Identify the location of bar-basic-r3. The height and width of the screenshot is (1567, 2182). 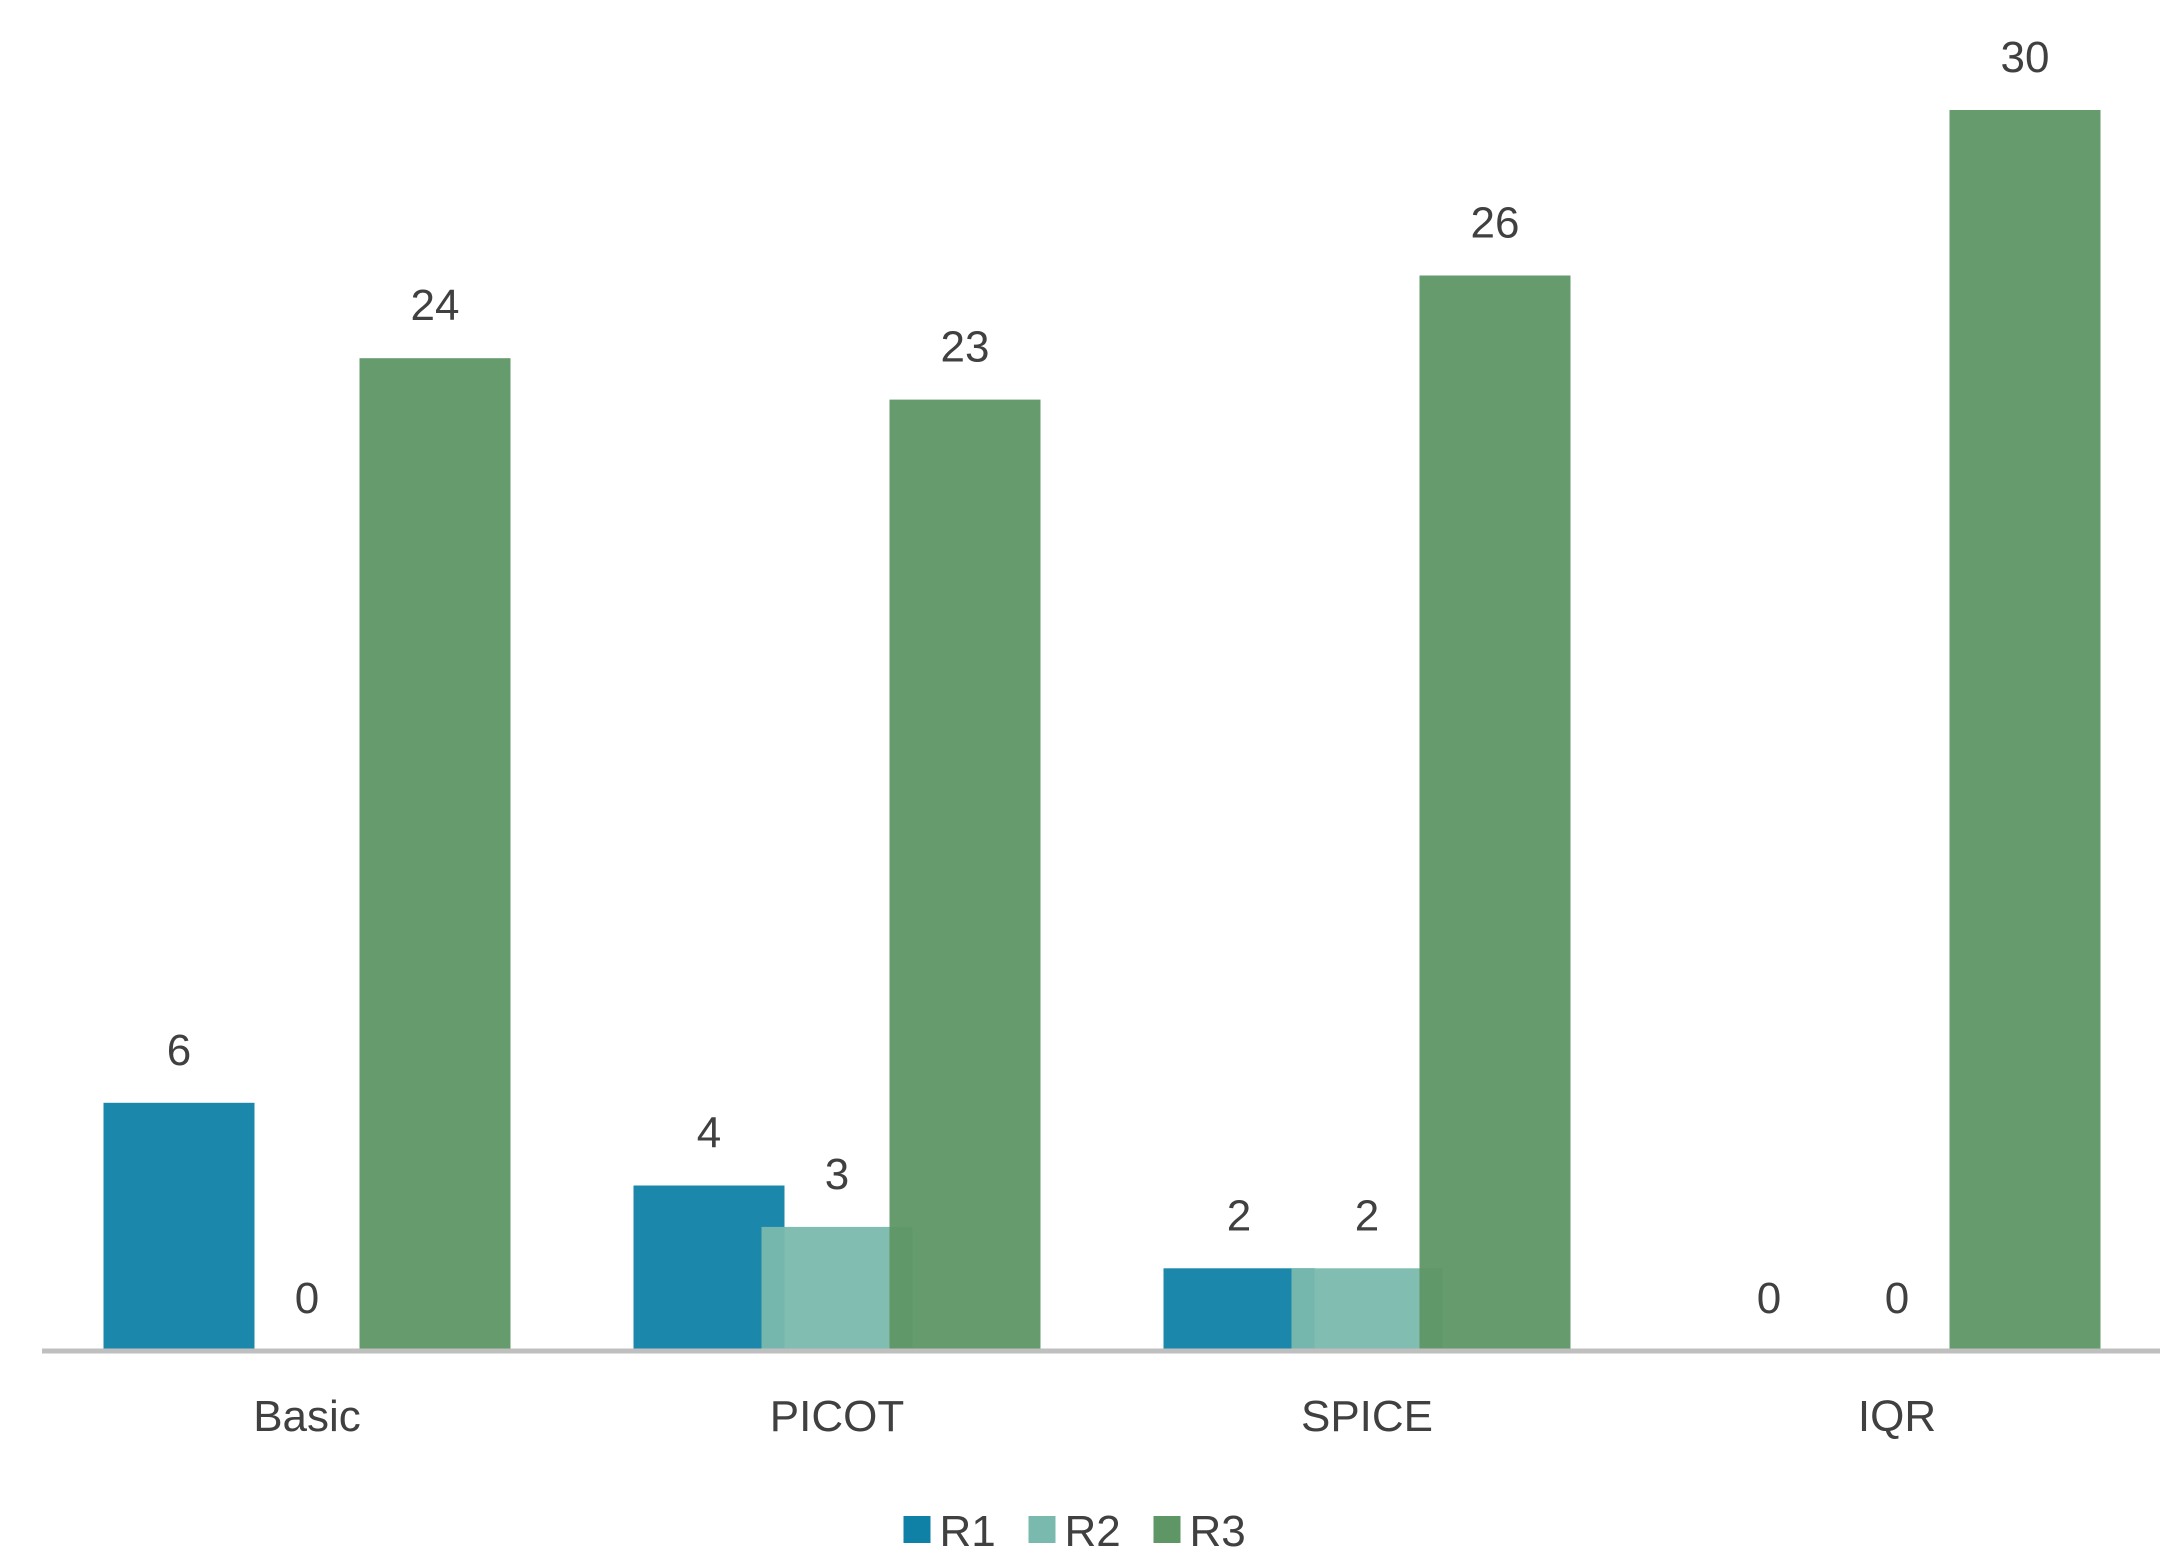
(435, 854).